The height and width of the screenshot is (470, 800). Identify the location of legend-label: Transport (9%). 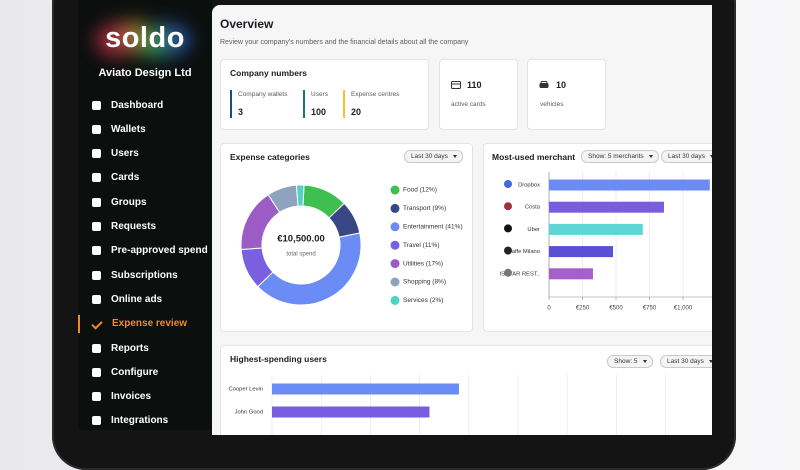
(424, 208).